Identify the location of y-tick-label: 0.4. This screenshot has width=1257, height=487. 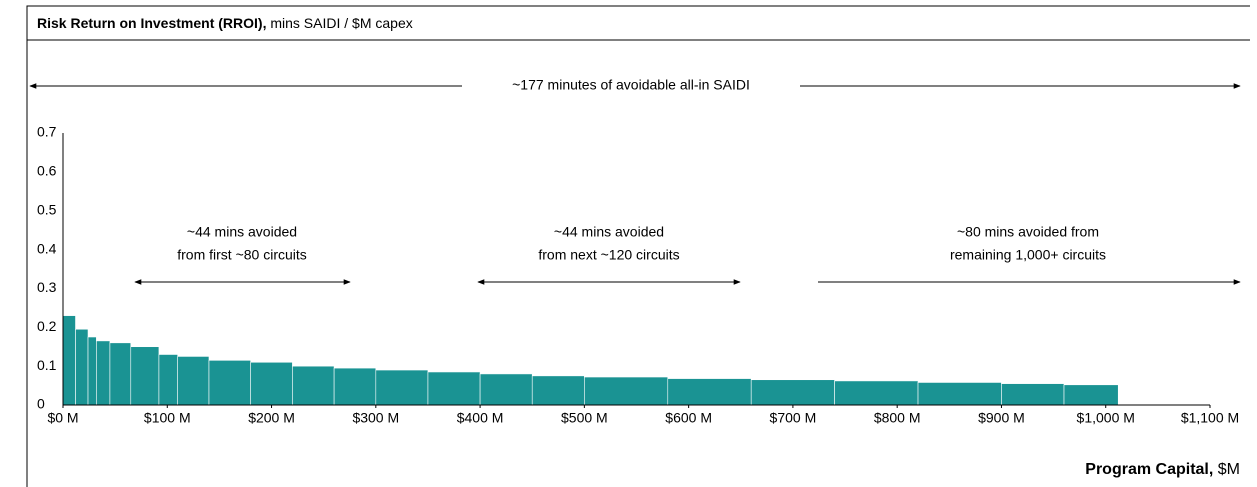
(47, 248).